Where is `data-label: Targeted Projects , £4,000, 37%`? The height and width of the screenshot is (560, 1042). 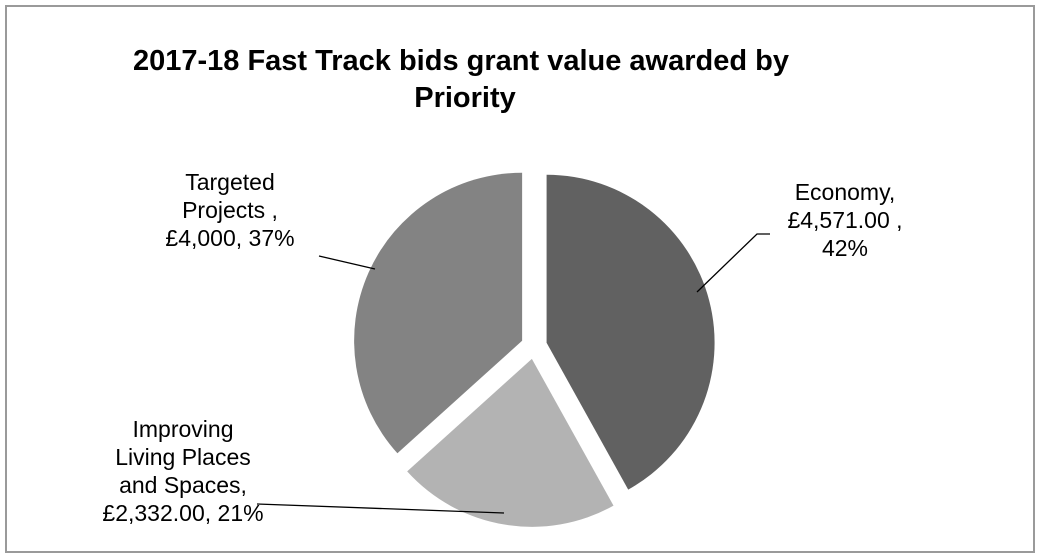
data-label: Targeted Projects , £4,000, 37% is located at coordinates (229, 210).